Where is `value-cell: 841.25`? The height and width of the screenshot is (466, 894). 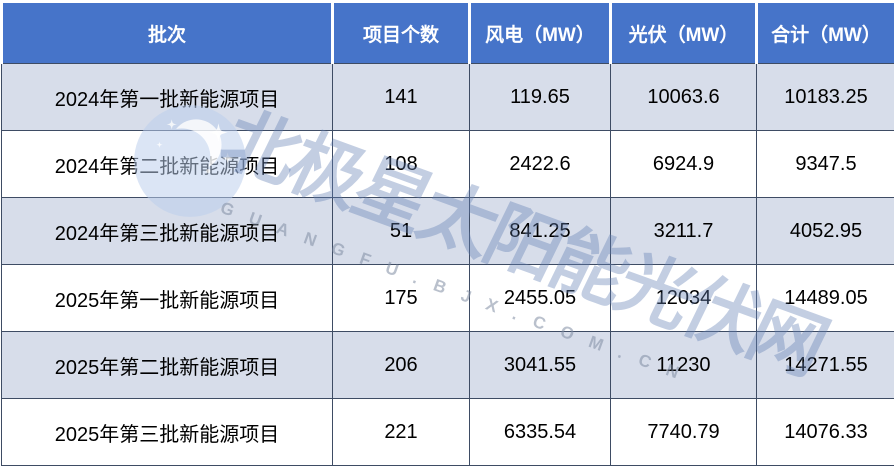
value-cell: 841.25 is located at coordinates (540, 231).